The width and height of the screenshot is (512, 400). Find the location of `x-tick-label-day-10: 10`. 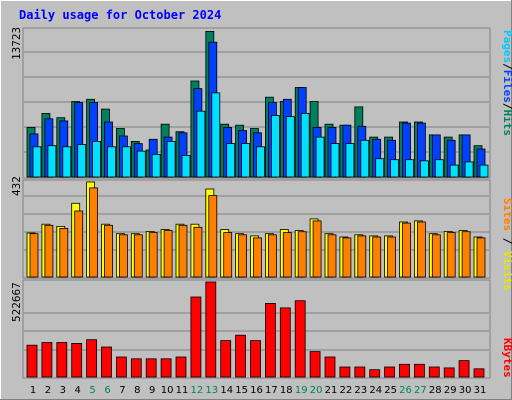

x-tick-label-day-10: 10 is located at coordinates (167, 390).